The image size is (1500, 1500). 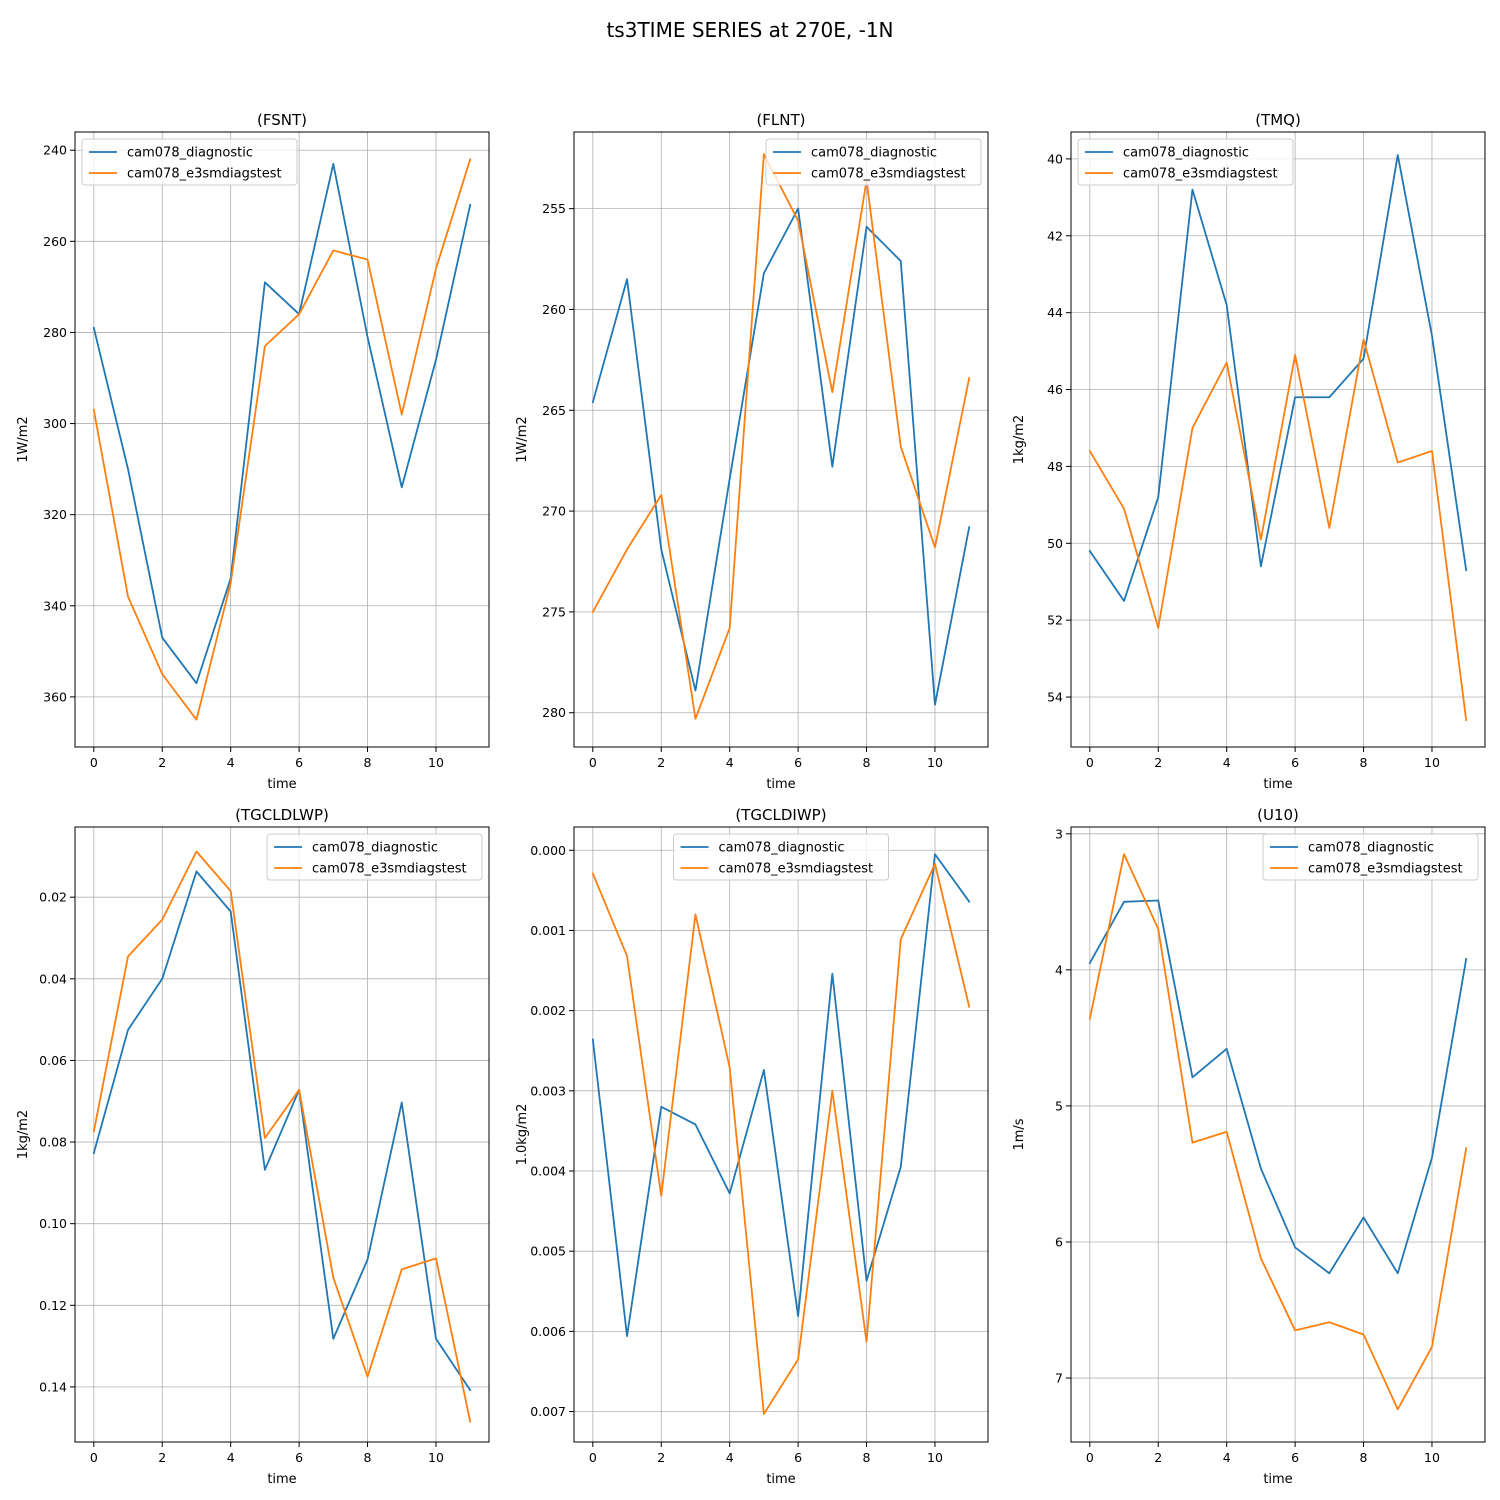 I want to click on y-tick-label: 280, so click(x=554, y=712).